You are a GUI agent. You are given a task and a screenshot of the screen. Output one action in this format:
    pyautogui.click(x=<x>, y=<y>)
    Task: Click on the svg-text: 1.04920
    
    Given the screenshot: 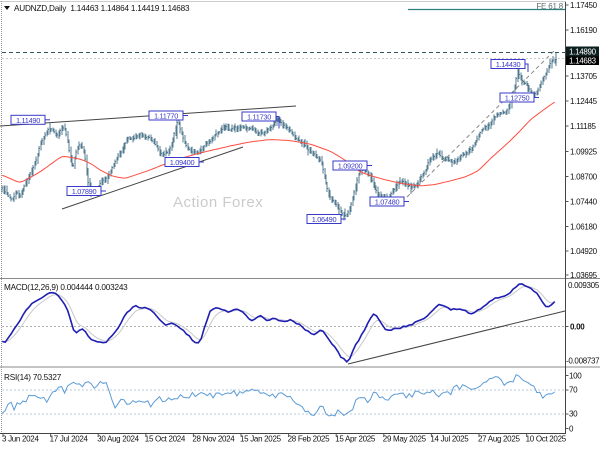 What is the action you would take?
    pyautogui.click(x=584, y=251)
    